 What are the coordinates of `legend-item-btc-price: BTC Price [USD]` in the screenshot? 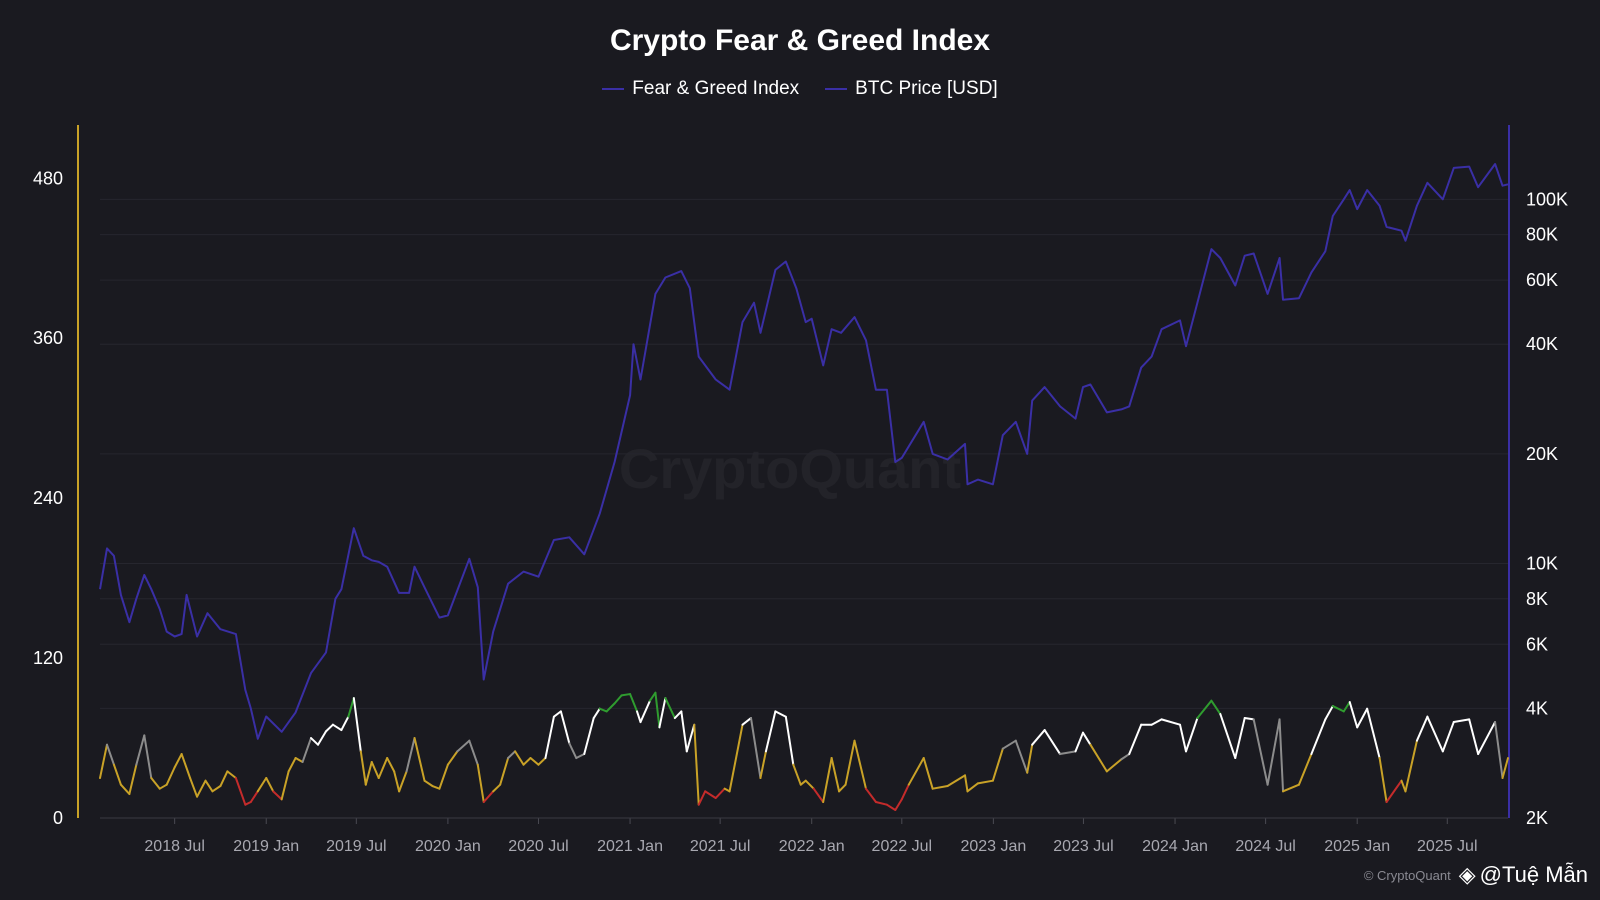 It's located at (911, 89).